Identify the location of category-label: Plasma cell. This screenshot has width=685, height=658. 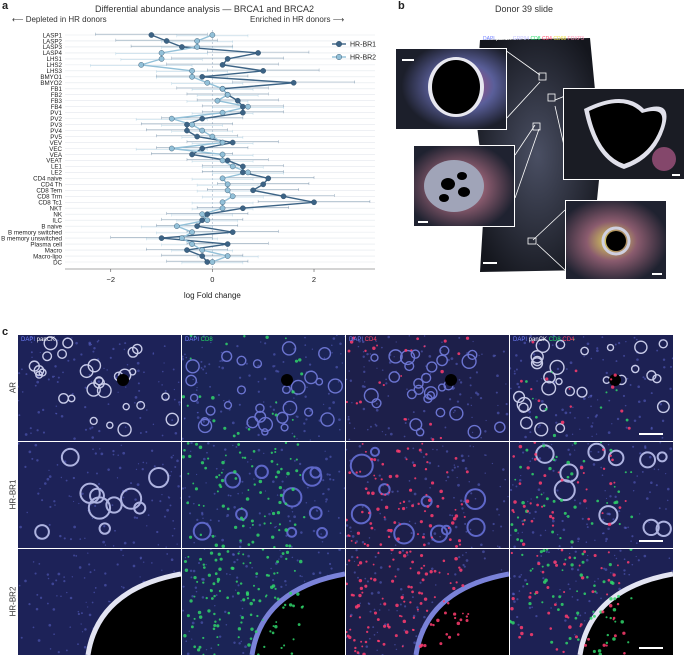
(46, 244).